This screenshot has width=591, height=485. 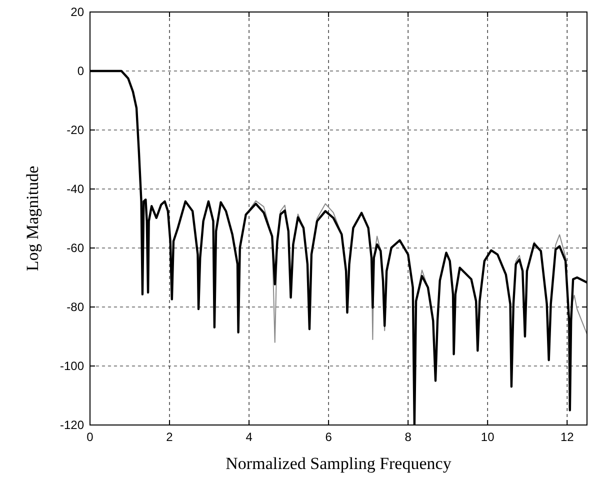 I want to click on y-tick-label: -40, so click(x=75, y=189).